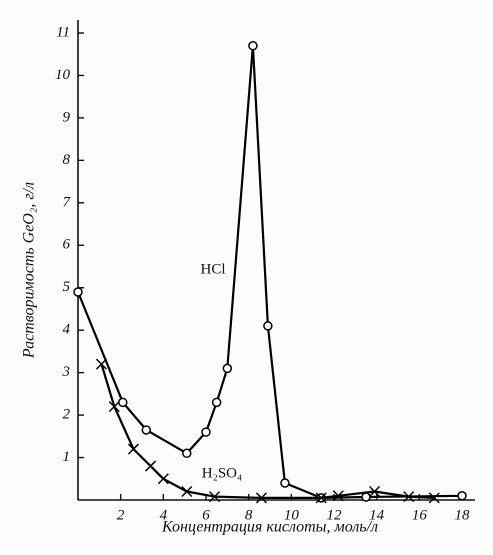 The height and width of the screenshot is (555, 493). What do you see at coordinates (212, 269) in the screenshot?
I see `series-label: HCl` at bounding box center [212, 269].